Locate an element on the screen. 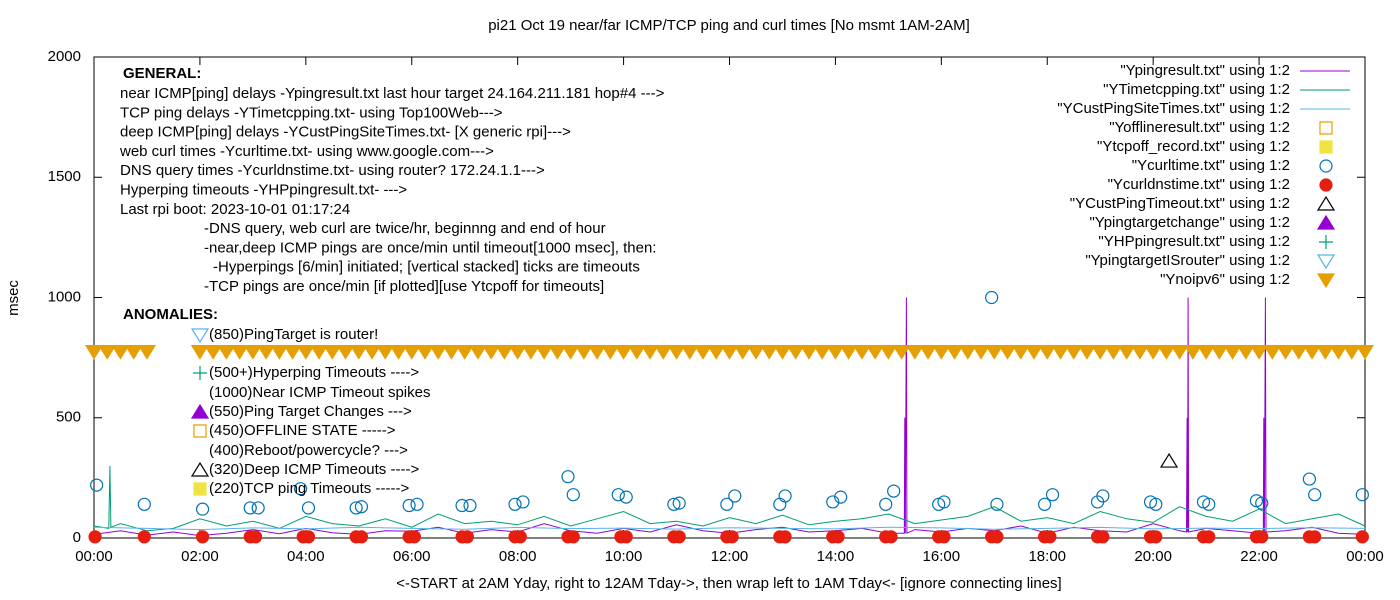  annotation: (850)PingTarget is router! is located at coordinates (293, 334).